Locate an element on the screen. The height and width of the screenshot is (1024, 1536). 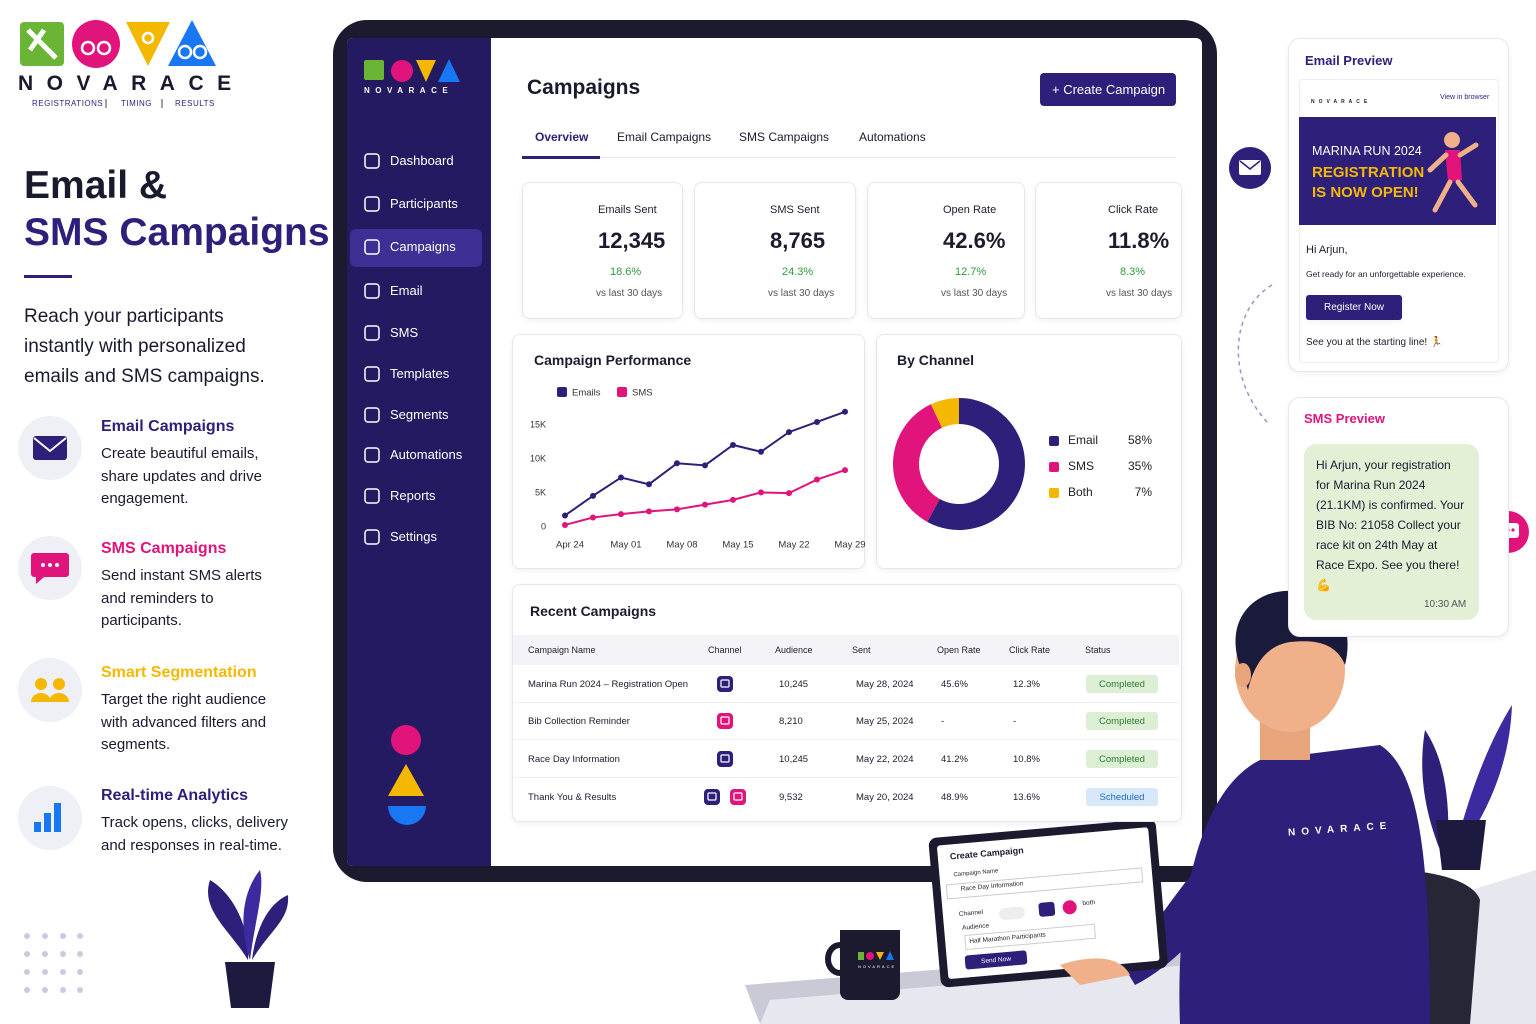
form-button: Send Now is located at coordinates (996, 960).